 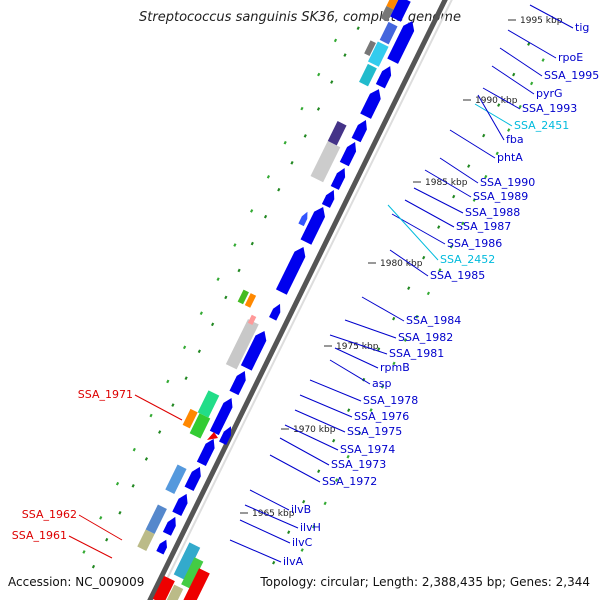 I want to click on gene-label: ilvA, so click(x=293, y=561).